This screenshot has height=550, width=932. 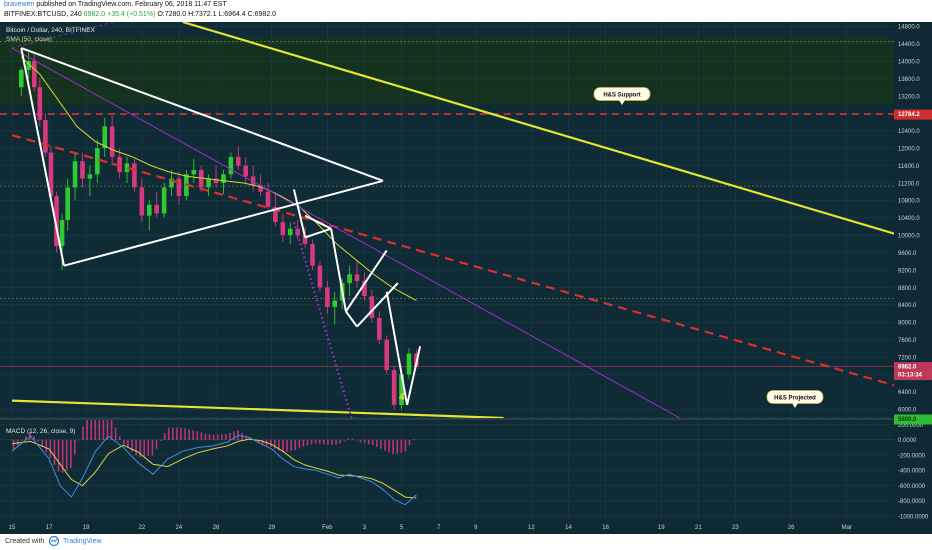 I want to click on footer: Created with TradingView, so click(x=466, y=542).